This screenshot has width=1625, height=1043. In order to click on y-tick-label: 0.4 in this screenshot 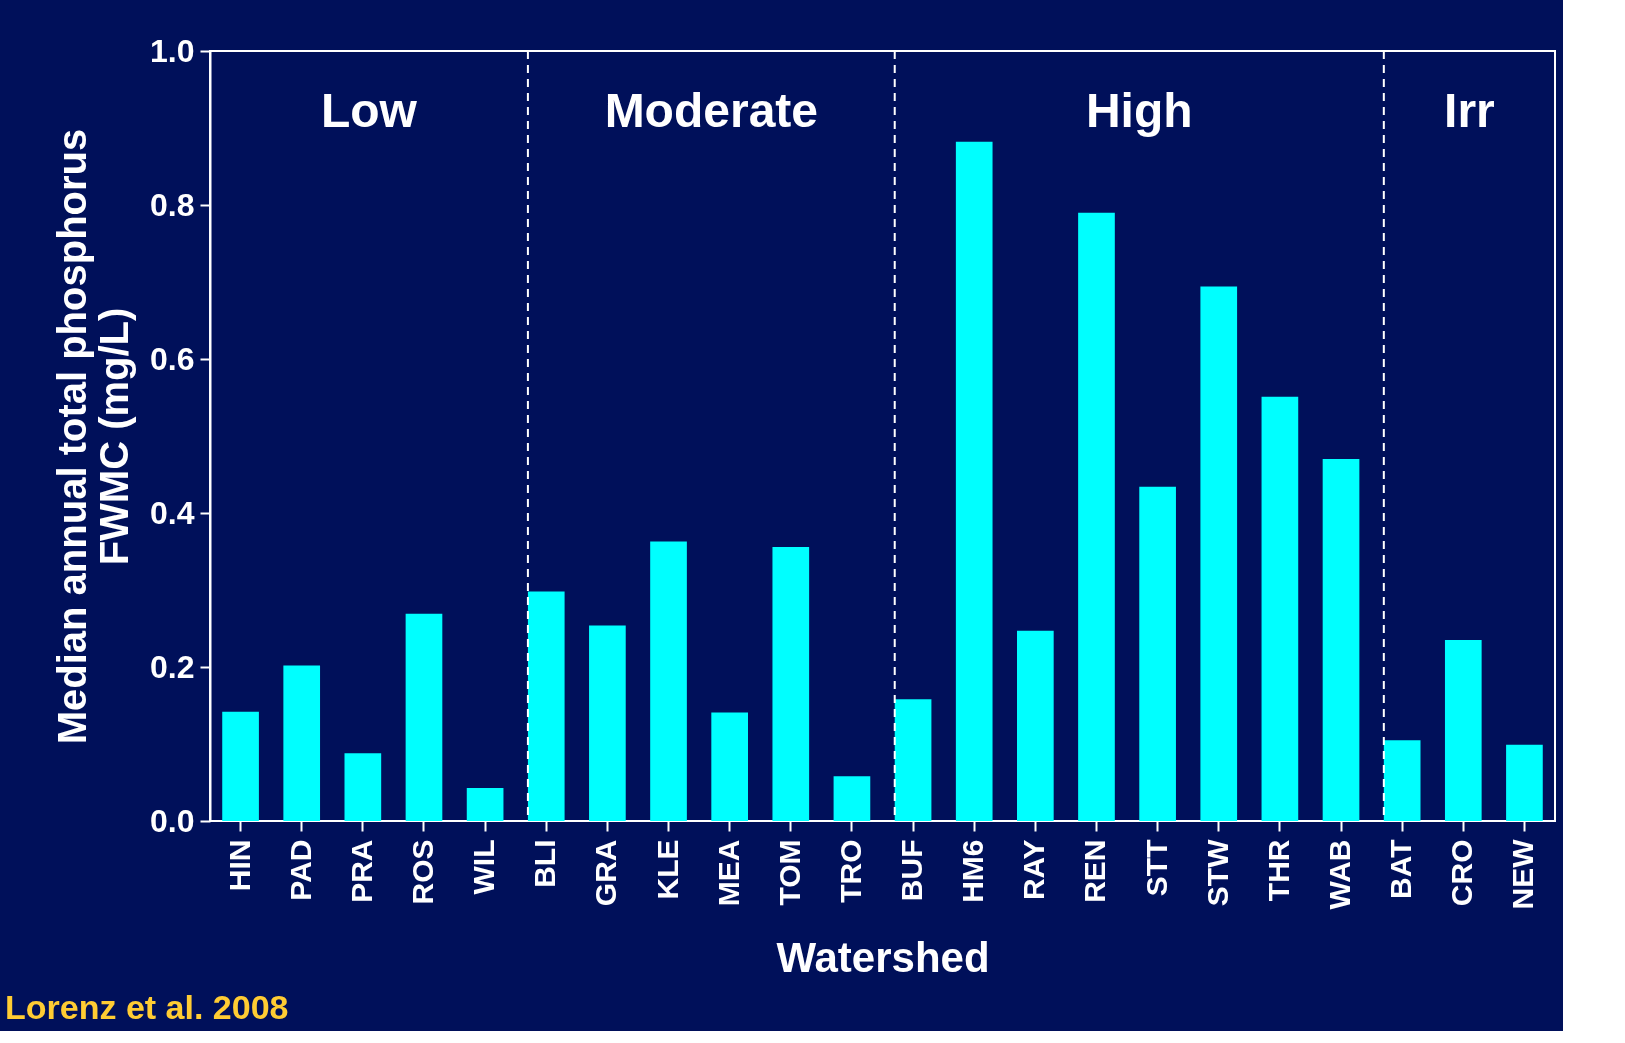, I will do `click(172, 512)`.